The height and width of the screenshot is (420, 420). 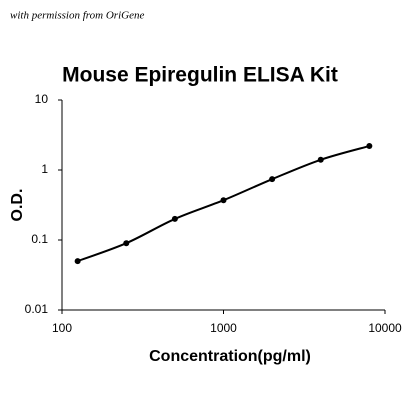 What do you see at coordinates (62, 328) in the screenshot?
I see `x-tick-label: 100` at bounding box center [62, 328].